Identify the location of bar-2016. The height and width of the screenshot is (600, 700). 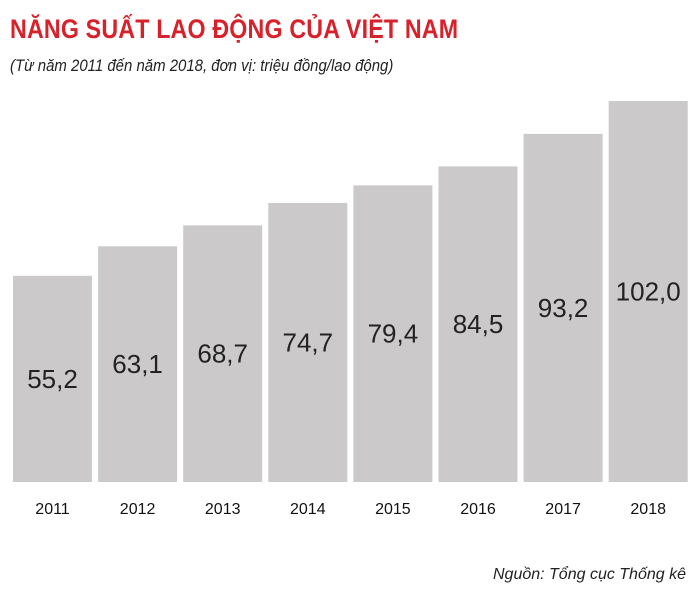
(478, 324).